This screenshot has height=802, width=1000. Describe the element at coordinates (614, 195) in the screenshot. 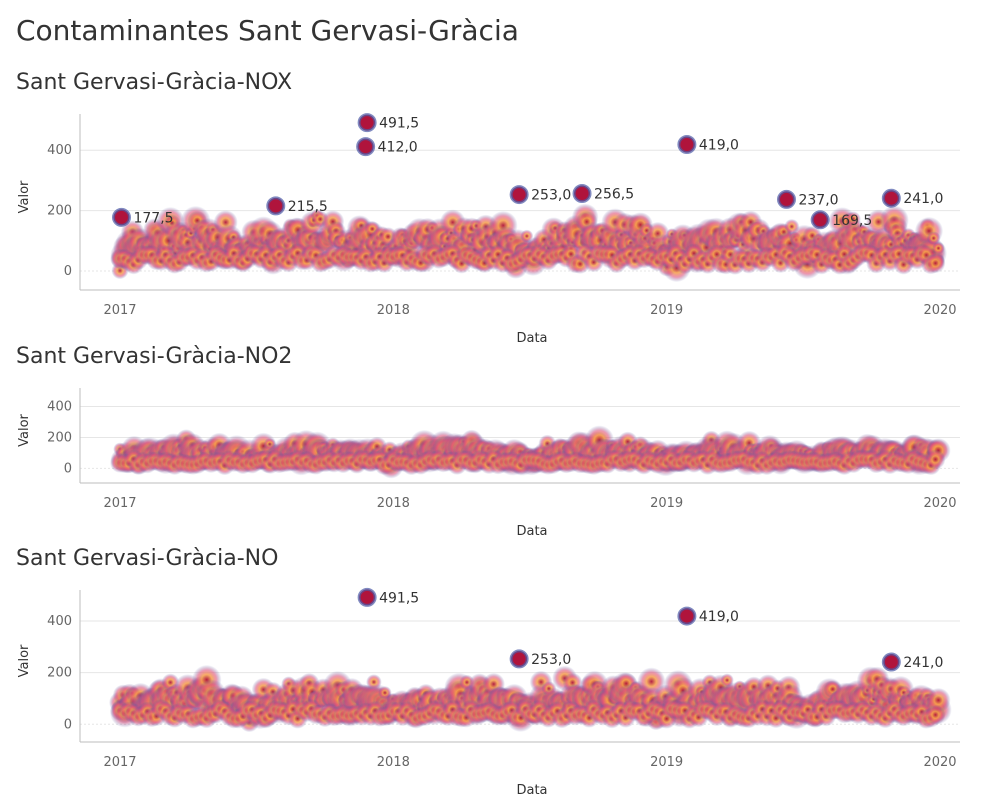

I see `data-label: 256,5` at that location.